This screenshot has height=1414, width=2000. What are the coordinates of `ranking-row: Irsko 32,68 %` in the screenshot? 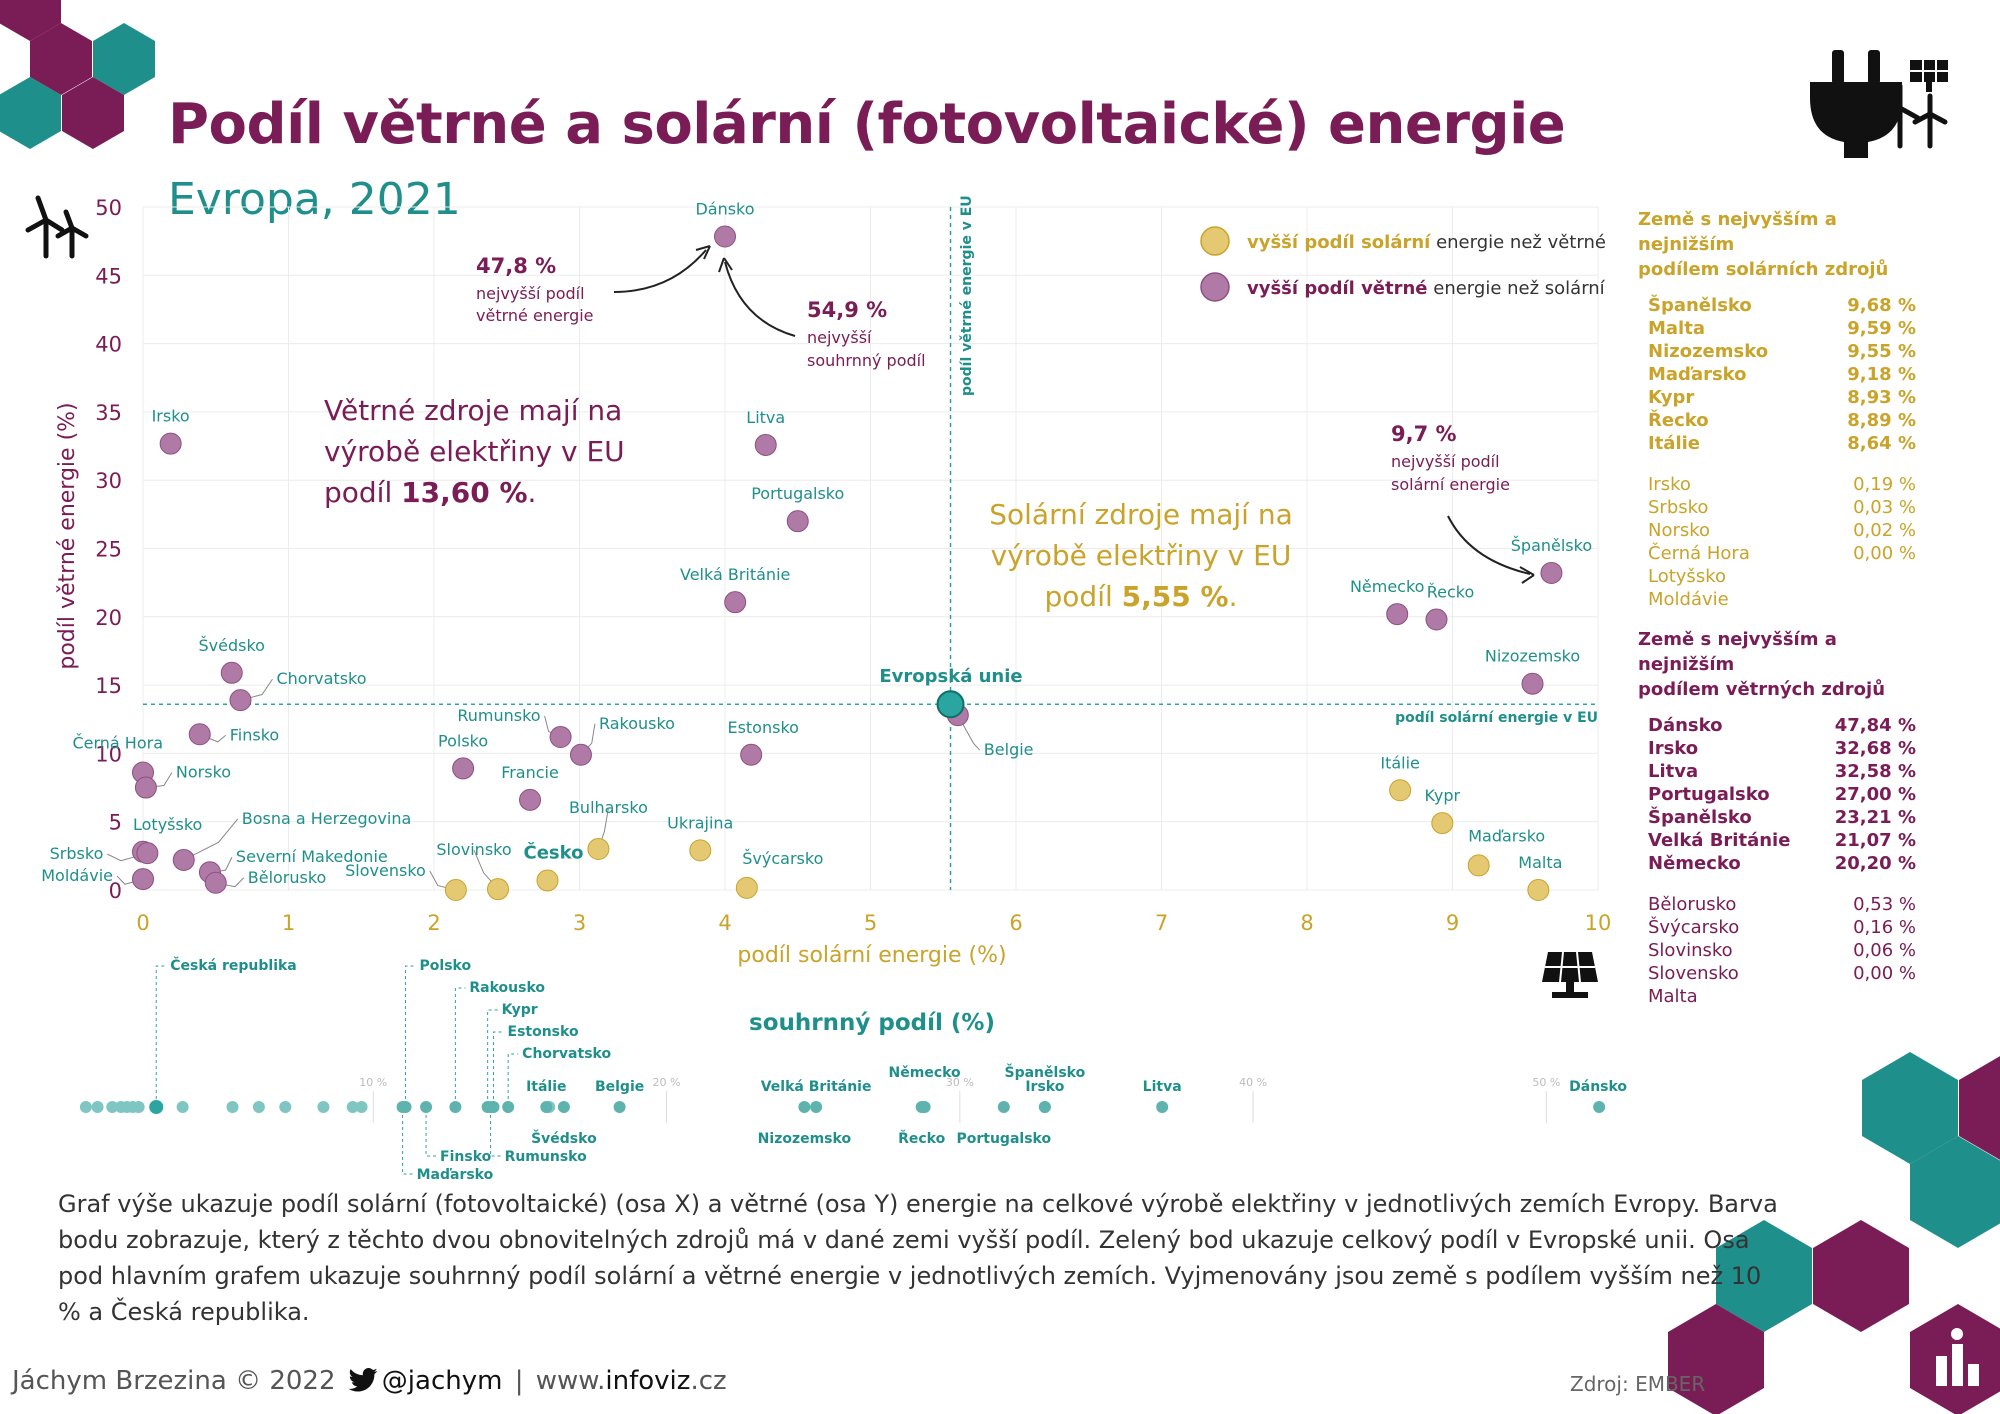 It's located at (1783, 748).